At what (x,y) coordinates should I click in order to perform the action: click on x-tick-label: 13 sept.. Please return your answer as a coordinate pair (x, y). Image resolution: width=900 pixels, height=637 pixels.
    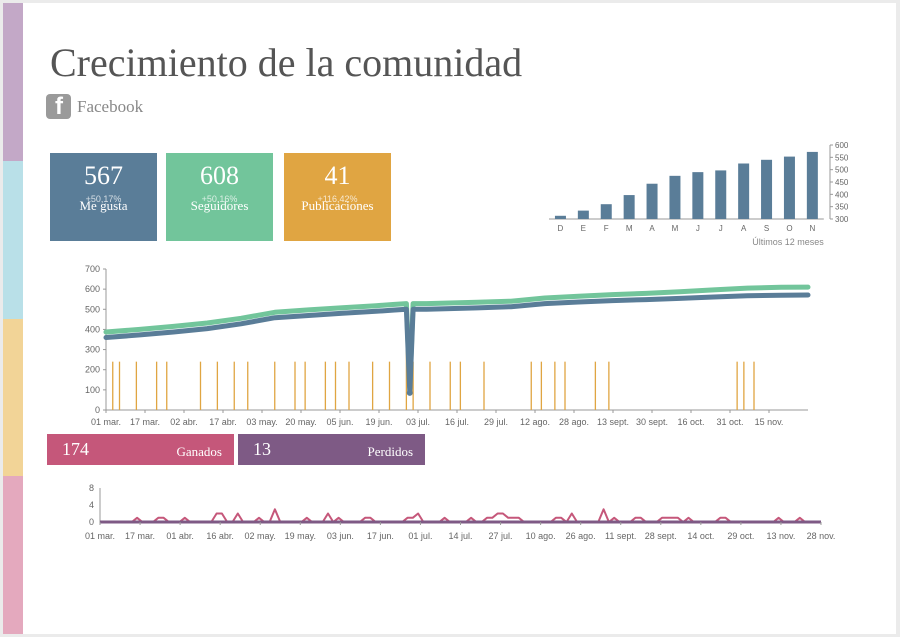
    Looking at the image, I should click on (613, 422).